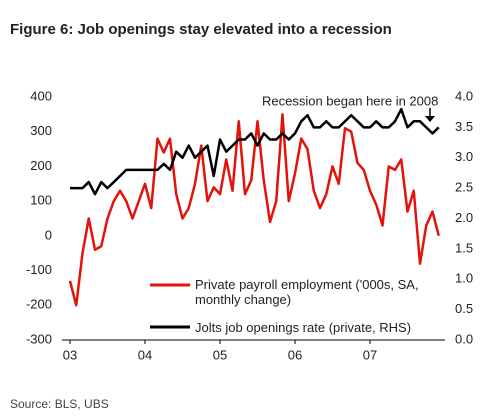  What do you see at coordinates (39, 338) in the screenshot?
I see `y-tick-label: -300` at bounding box center [39, 338].